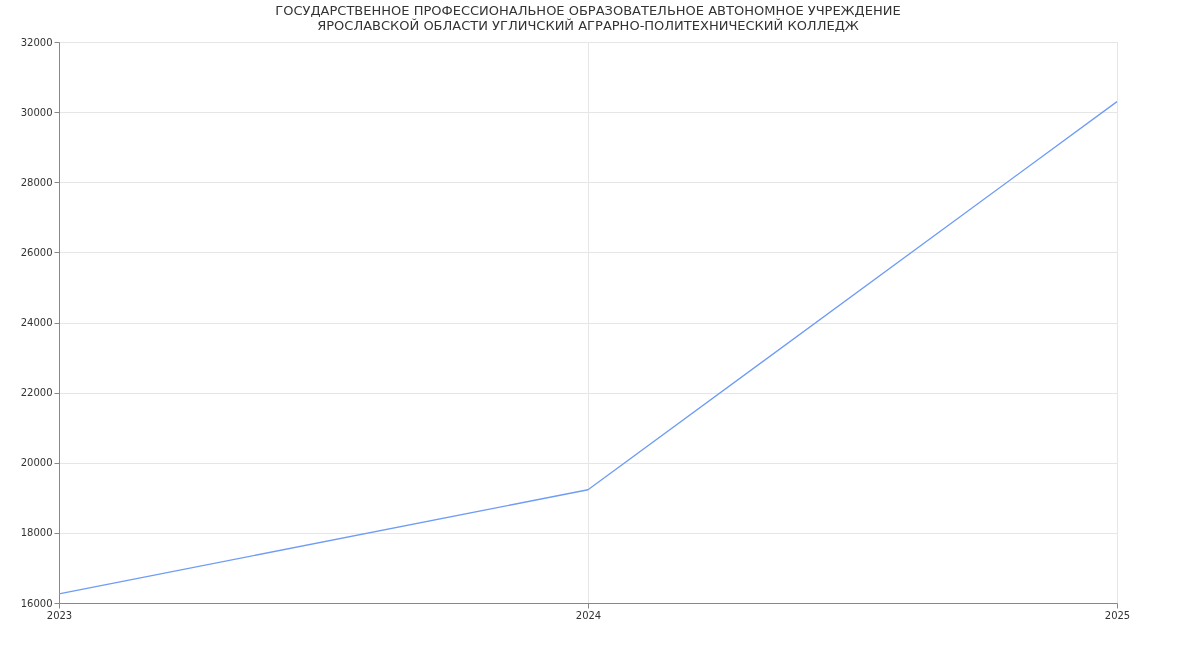  What do you see at coordinates (36, 112) in the screenshot?
I see `y-tick-label: 30000` at bounding box center [36, 112].